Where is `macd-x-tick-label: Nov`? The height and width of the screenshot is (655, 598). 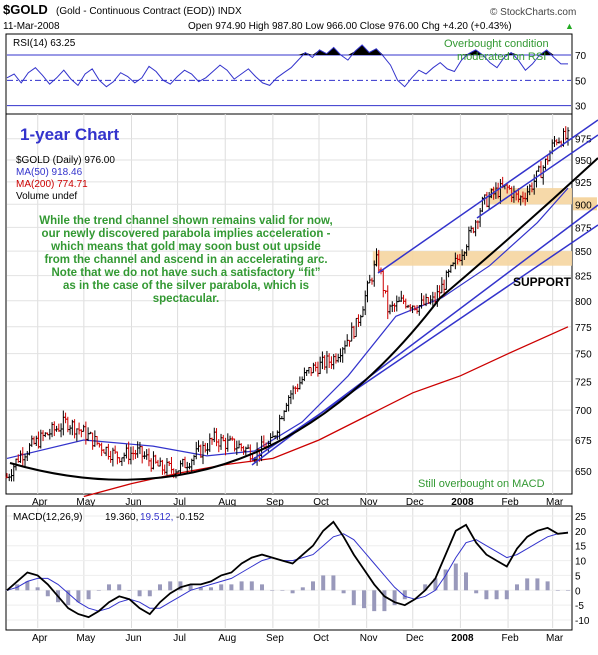
macd-x-tick-label: Nov is located at coordinates (369, 638).